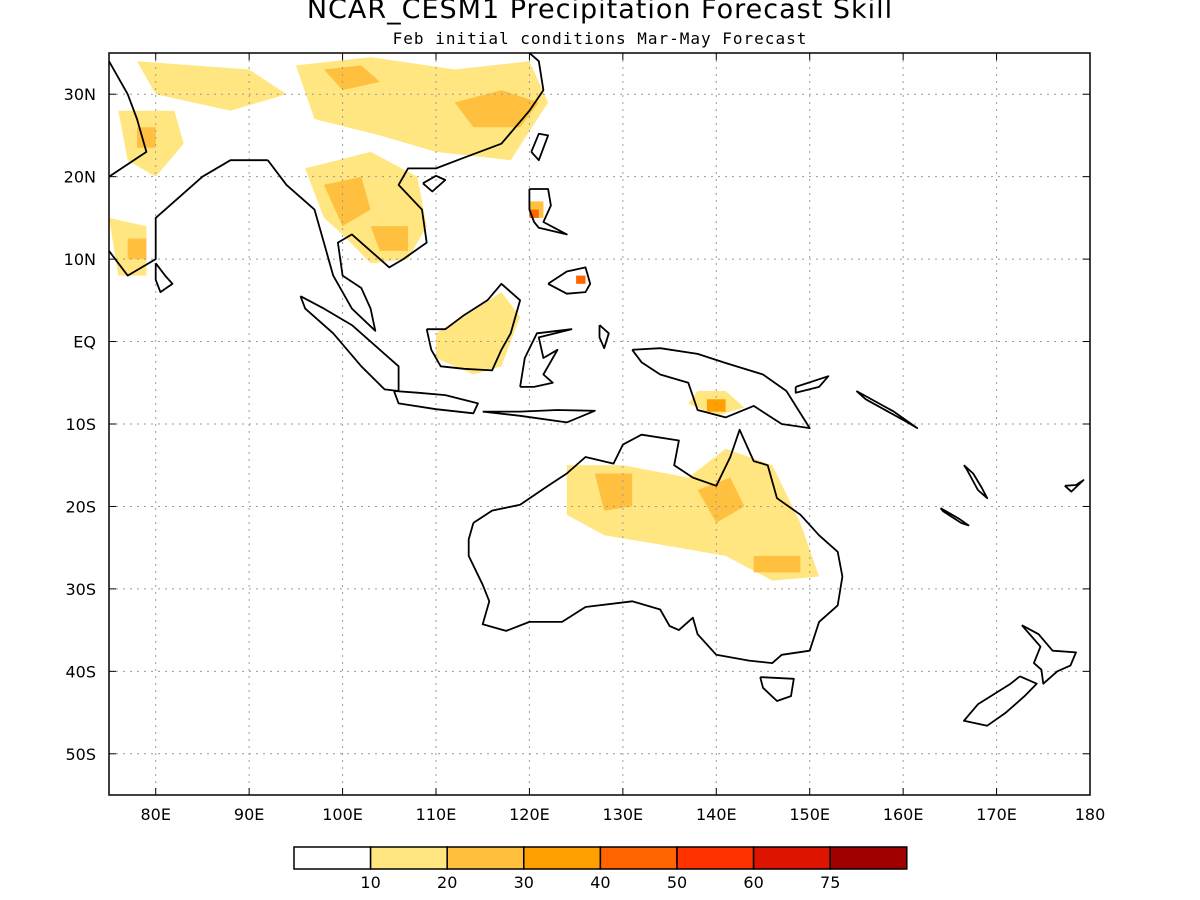 This screenshot has height=900, width=1200. What do you see at coordinates (342, 814) in the screenshot?
I see `lon-tick-label: 100E` at bounding box center [342, 814].